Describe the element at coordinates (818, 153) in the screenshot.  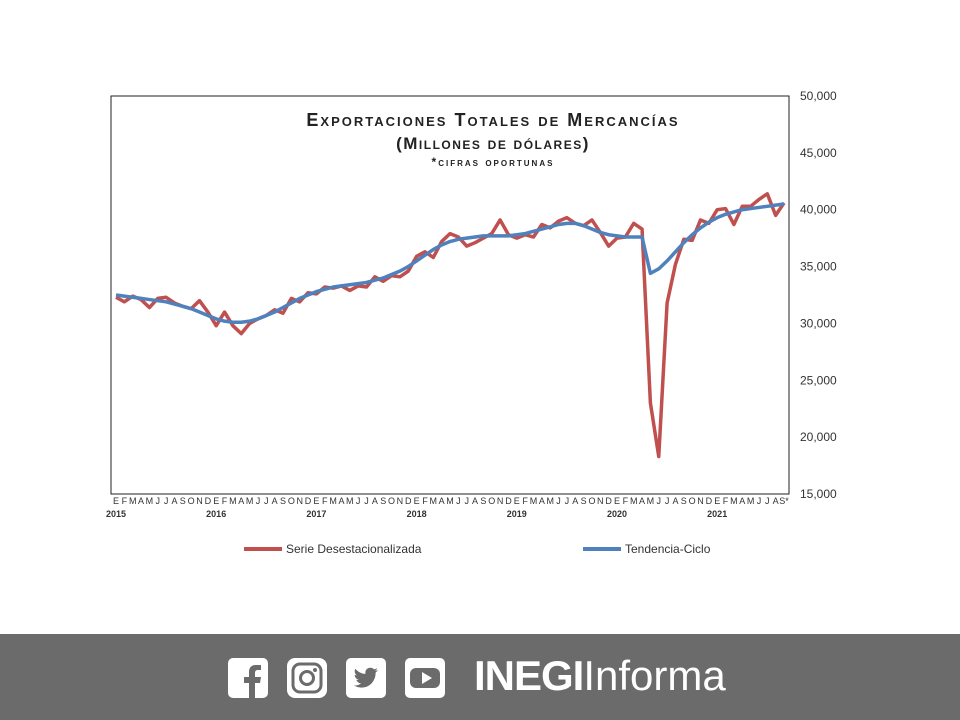
I see `y-tick-label: 45,000` at that location.